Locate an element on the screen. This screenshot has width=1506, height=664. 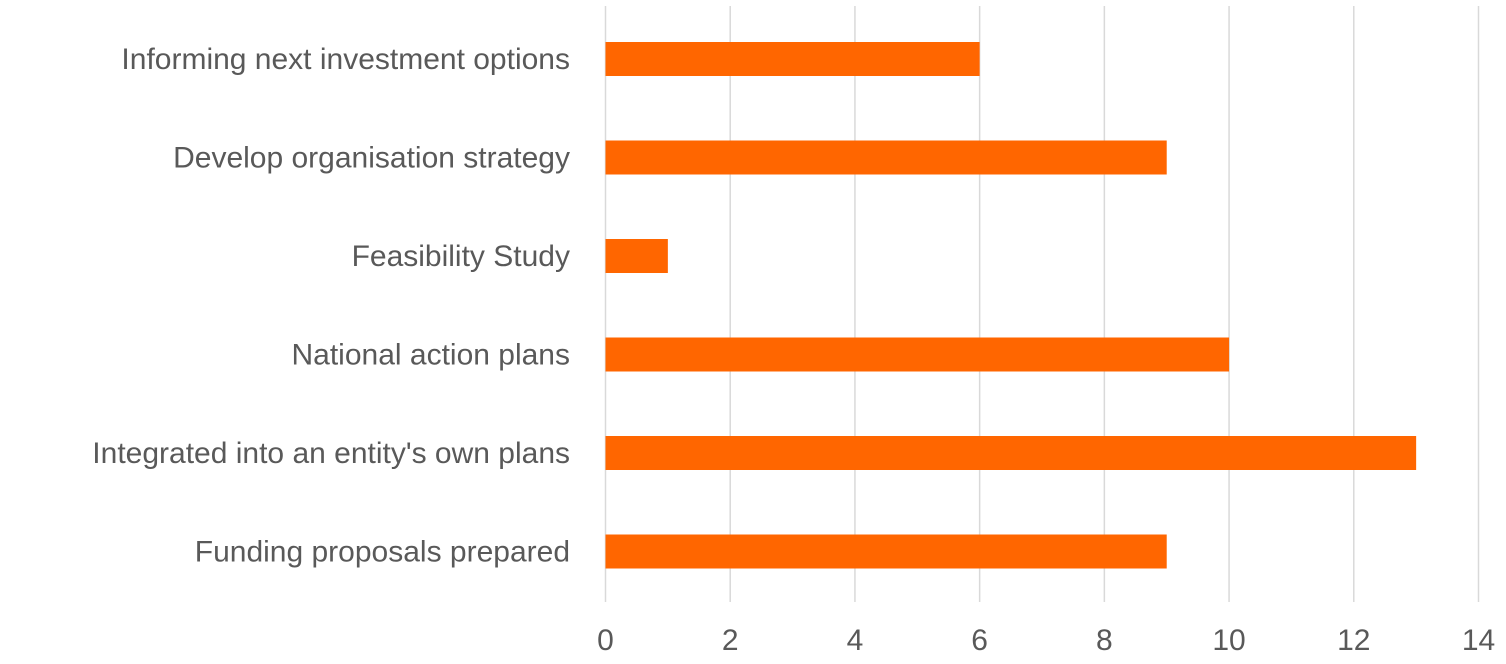
x-tick-label: 8 is located at coordinates (1104, 640).